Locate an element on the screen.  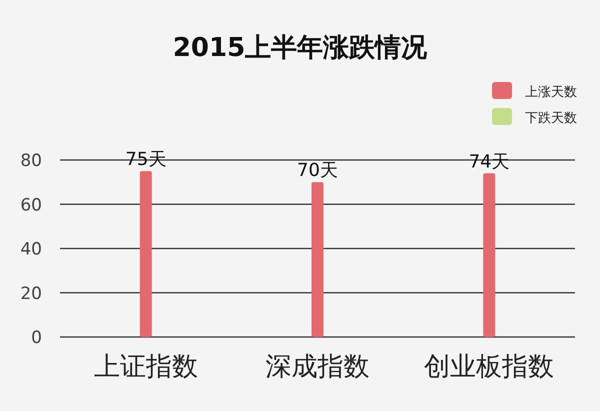
chart-title: 2015上半年涨跌情况 is located at coordinates (300, 48).